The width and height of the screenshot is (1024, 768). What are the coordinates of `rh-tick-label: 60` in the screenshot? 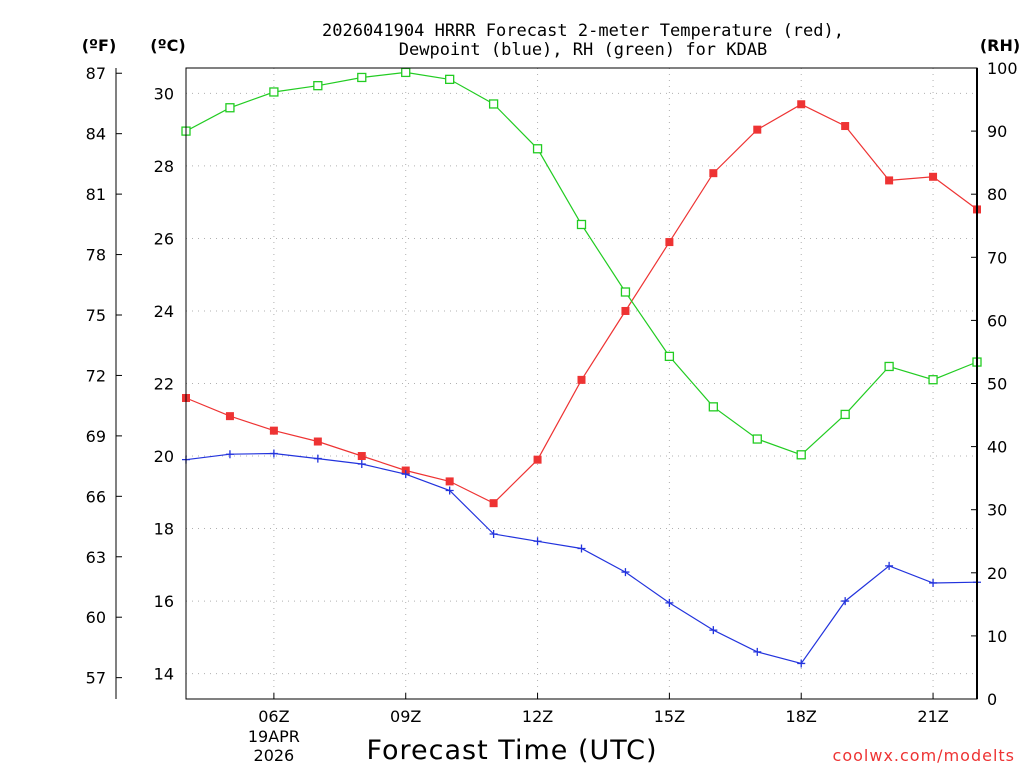 It's located at (997, 320).